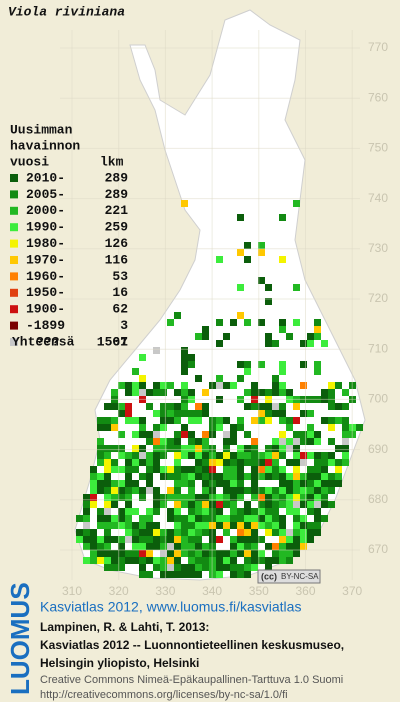 This screenshot has width=400, height=702. Describe the element at coordinates (41, 129) in the screenshot. I see `legend-header: Uusimman` at that location.